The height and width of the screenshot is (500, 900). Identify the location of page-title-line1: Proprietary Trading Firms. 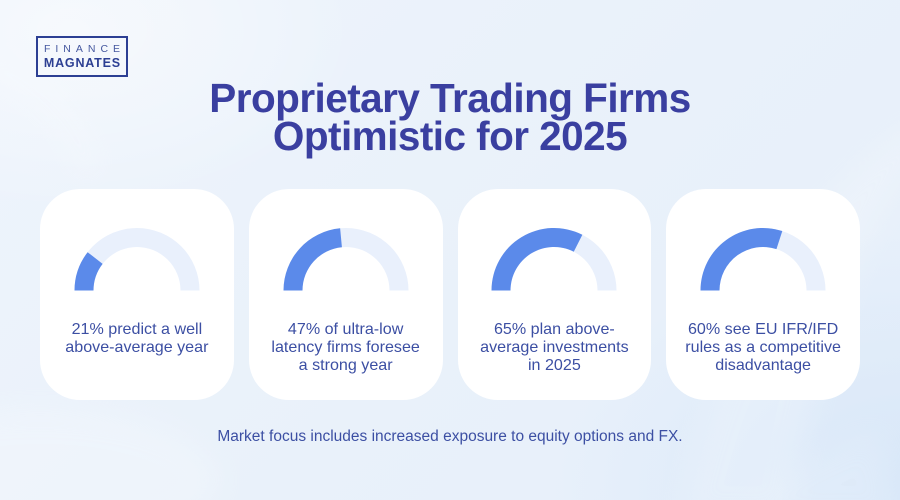
(450, 97).